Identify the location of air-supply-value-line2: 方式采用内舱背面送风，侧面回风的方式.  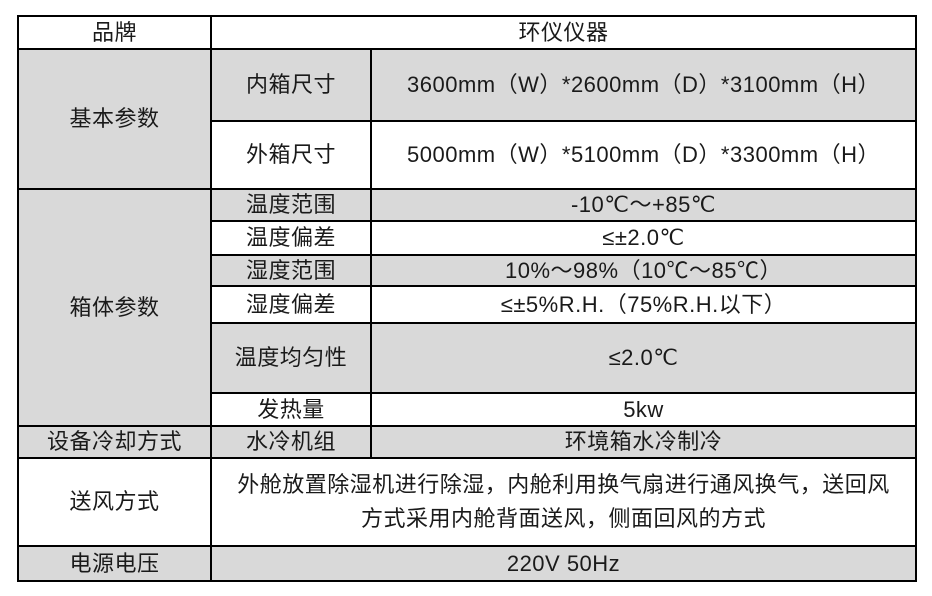
(564, 518).